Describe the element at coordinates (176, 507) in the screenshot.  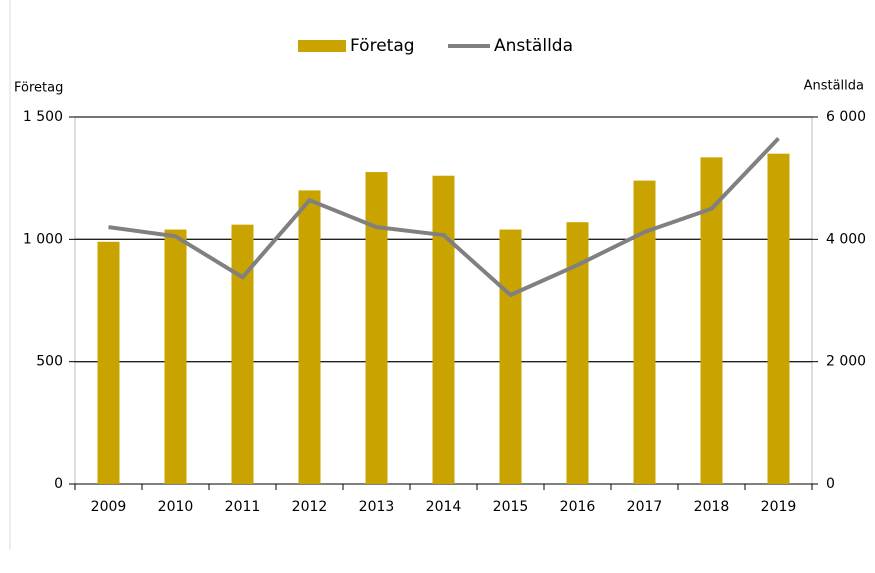
I see `x-tick-label: 2010` at that location.